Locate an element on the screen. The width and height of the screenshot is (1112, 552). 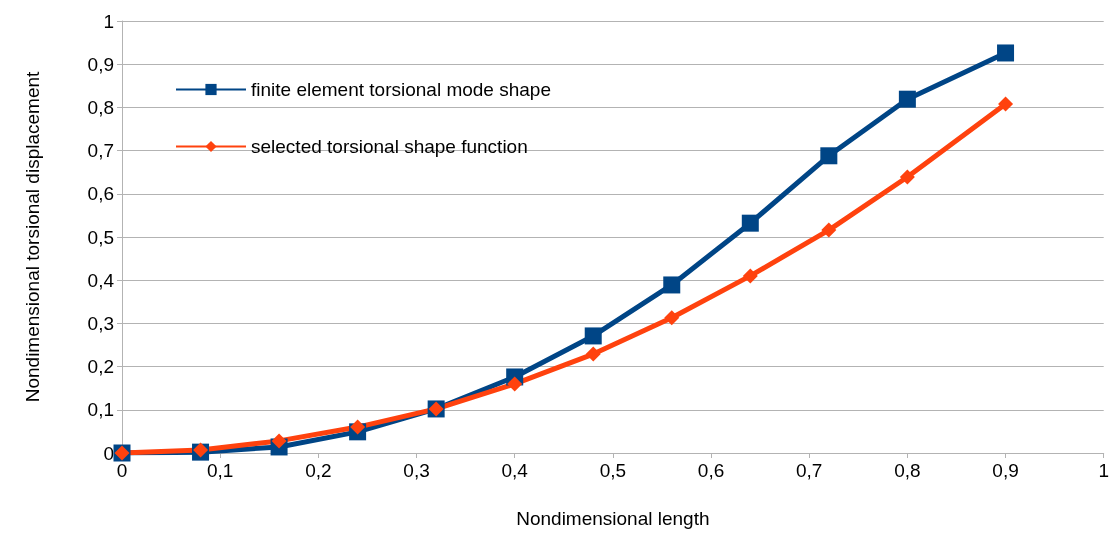
y-tick-label: 0,5 is located at coordinates (100, 237).